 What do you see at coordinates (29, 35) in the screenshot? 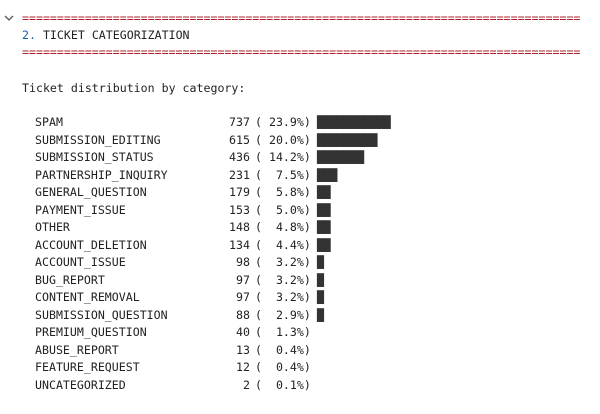
I see `heading-number: 2.` at bounding box center [29, 35].